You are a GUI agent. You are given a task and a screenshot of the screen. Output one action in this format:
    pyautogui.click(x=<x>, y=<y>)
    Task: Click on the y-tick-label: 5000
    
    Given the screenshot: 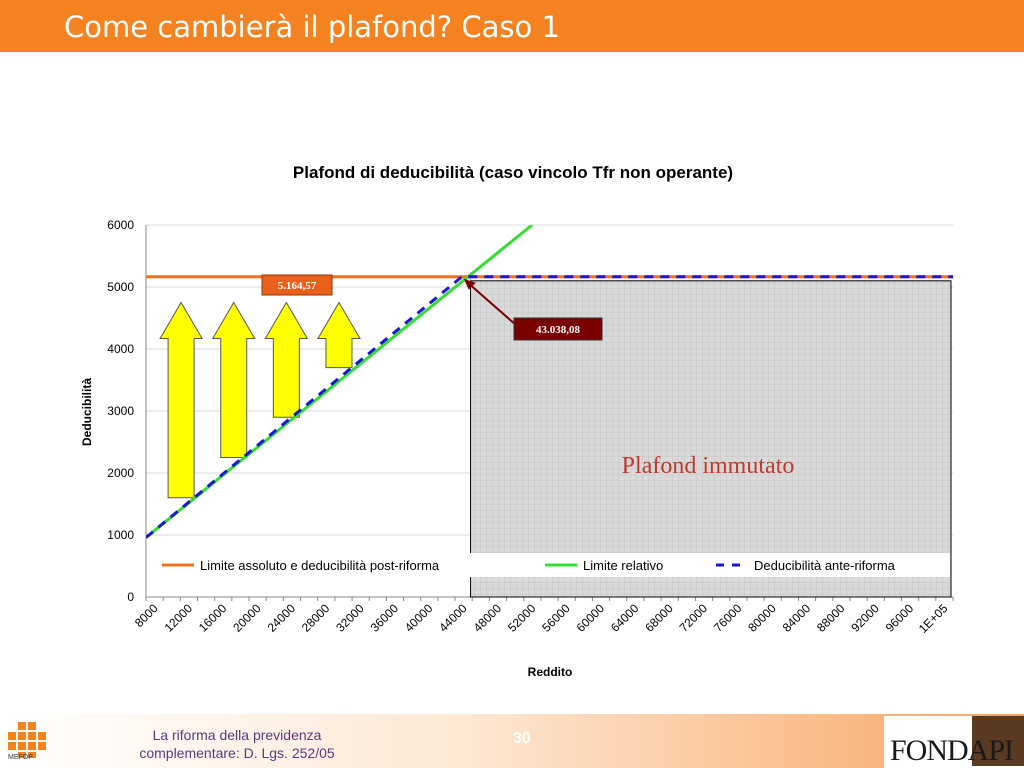 What is the action you would take?
    pyautogui.click(x=120, y=287)
    